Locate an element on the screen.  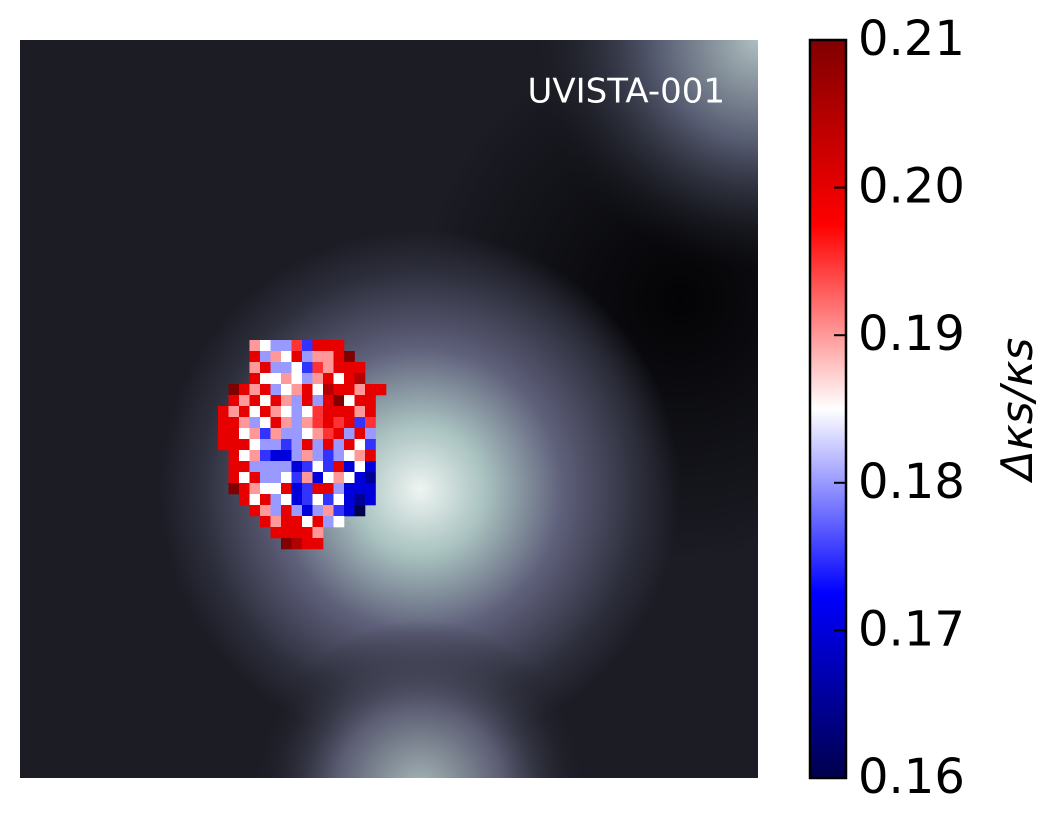
colorbar-tick-label: 0.16 is located at coordinates (911, 777).